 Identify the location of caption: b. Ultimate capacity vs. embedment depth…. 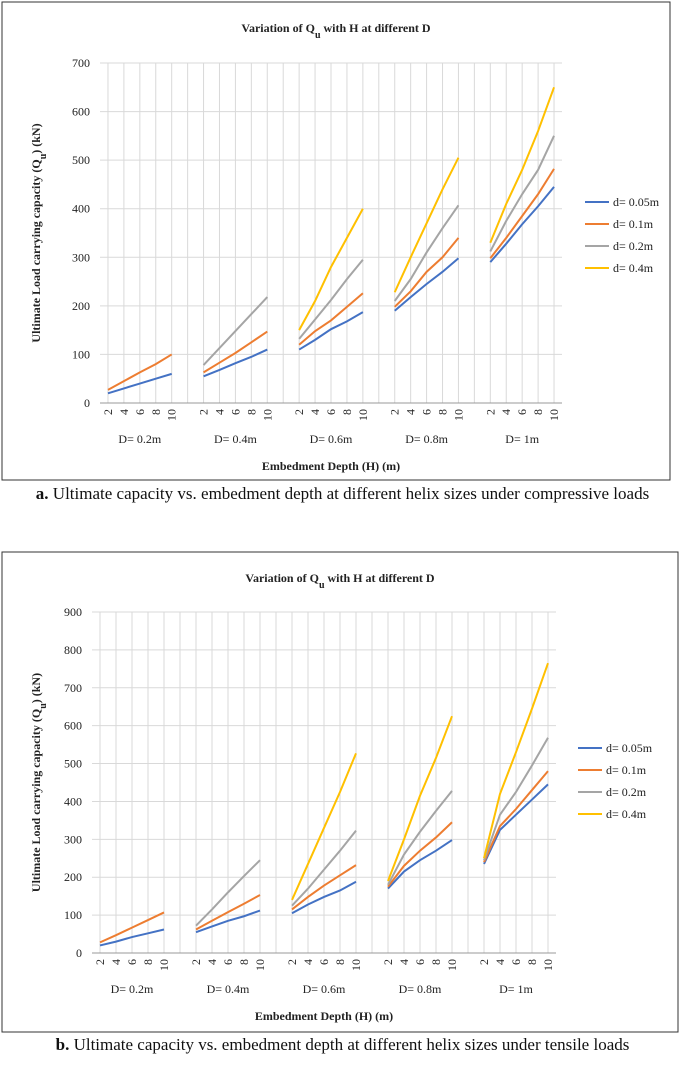
(342, 1044).